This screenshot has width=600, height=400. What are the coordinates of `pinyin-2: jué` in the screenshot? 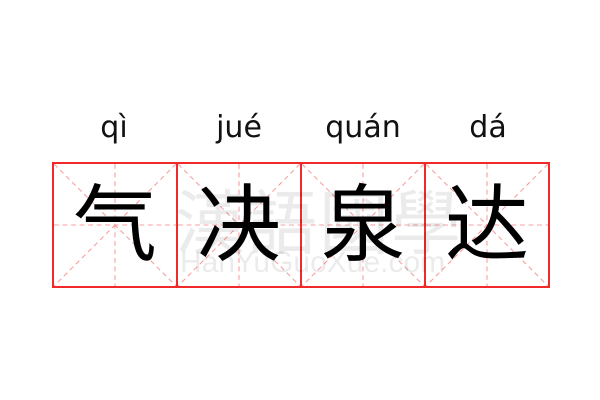 It's located at (239, 127).